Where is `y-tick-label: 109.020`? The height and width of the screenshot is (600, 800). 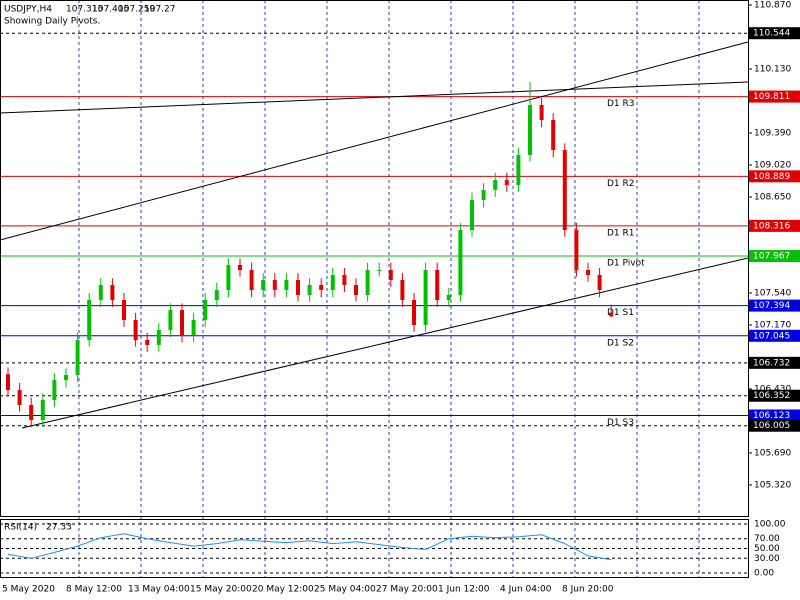
y-tick-label: 109.020 is located at coordinates (772, 165).